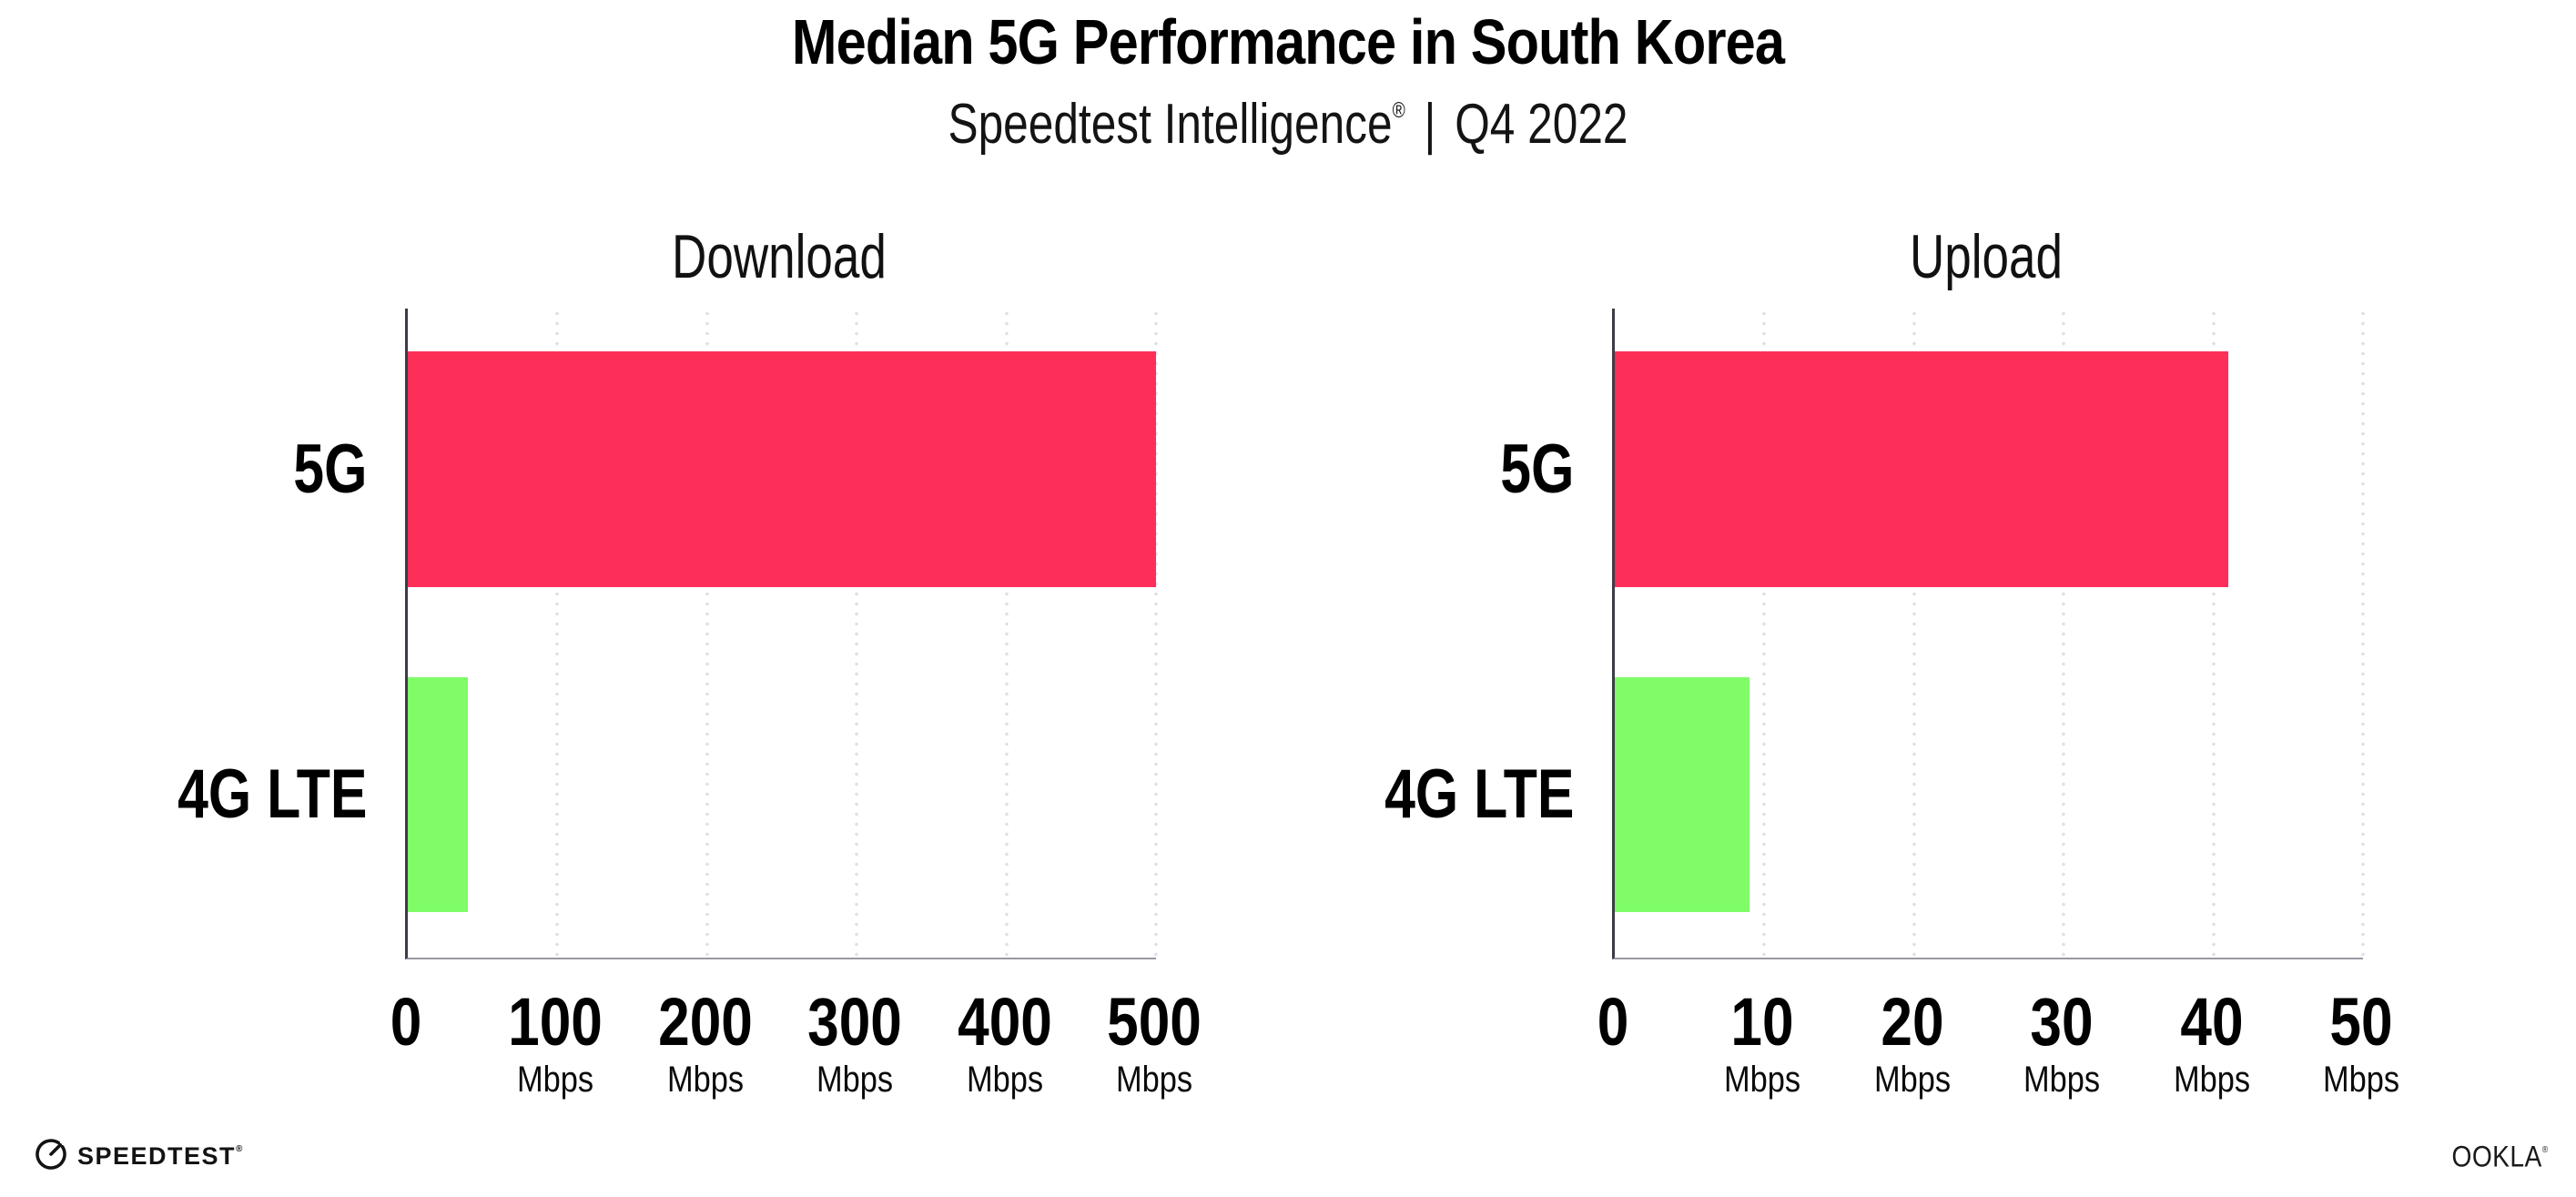 The image size is (2576, 1197). I want to click on page-subtitle: Speedtest Intelligence® | Q4 2022, so click(1288, 125).